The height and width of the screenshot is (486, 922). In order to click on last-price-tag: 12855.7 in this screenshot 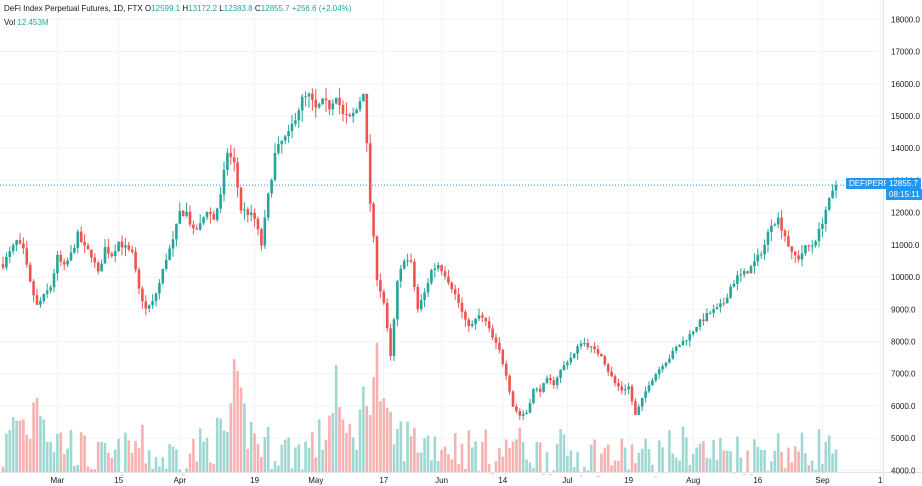, I will do `click(903, 183)`.